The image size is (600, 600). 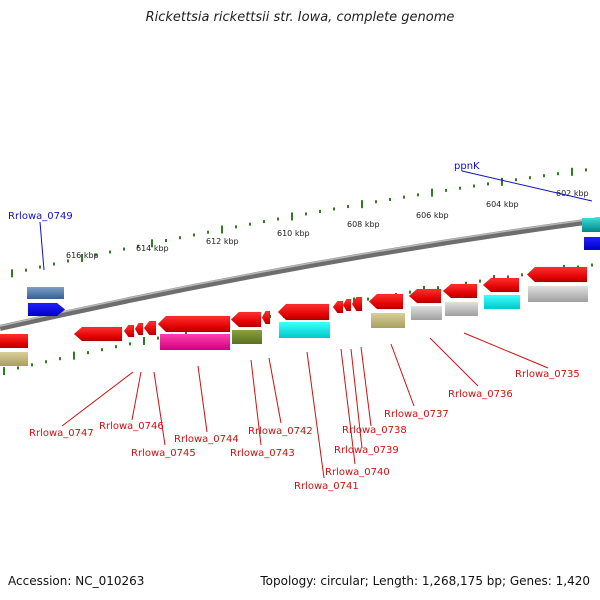 What do you see at coordinates (195, 342) in the screenshot?
I see `cds-feature-magenta` at bounding box center [195, 342].